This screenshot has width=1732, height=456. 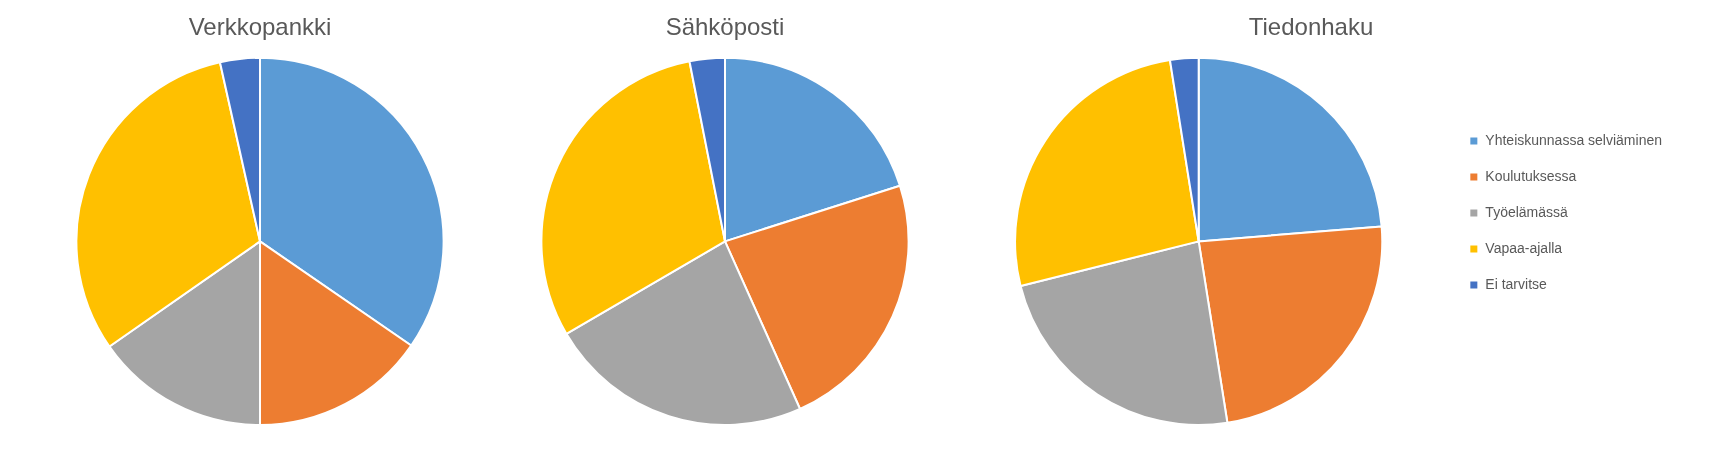 What do you see at coordinates (1573, 139) in the screenshot?
I see `legend-label: Yhteiskunnassa selviäminen` at bounding box center [1573, 139].